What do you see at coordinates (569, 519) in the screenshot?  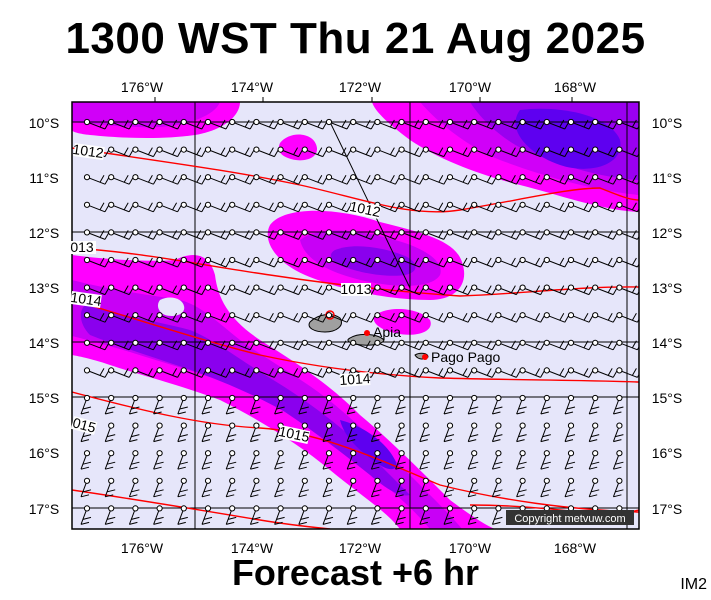 I see `copyright-text: Copyright metvuw.com` at bounding box center [569, 519].